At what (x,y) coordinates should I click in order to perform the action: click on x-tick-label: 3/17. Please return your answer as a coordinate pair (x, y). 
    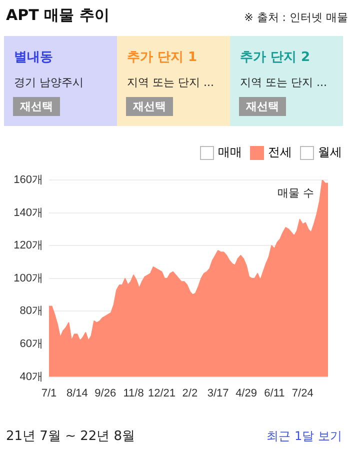
    Looking at the image, I should click on (218, 393).